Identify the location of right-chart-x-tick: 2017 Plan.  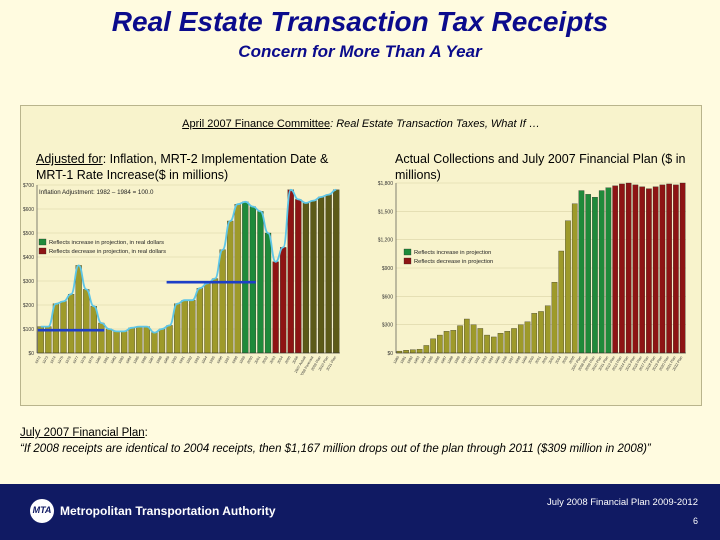
(644, 364).